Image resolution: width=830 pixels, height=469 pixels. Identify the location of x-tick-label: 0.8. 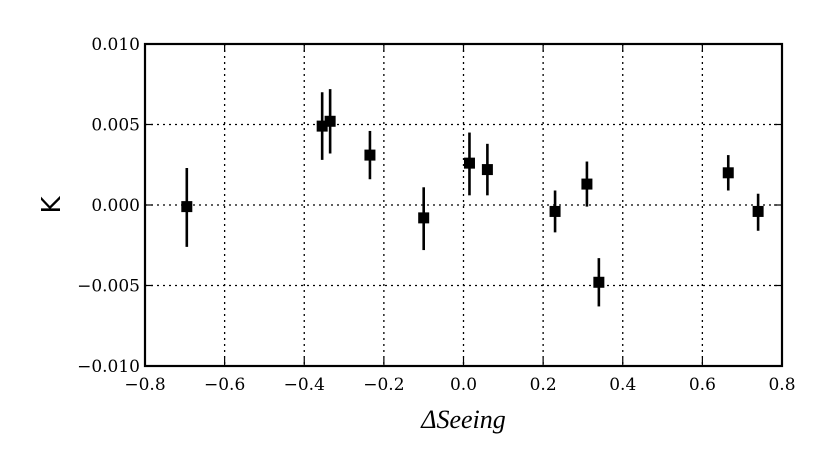
(781, 385).